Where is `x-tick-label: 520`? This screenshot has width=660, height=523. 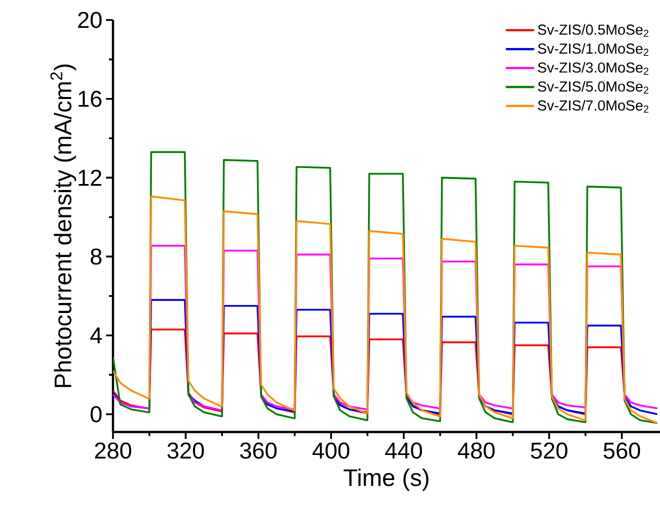
x-tick-label: 520 is located at coordinates (549, 450).